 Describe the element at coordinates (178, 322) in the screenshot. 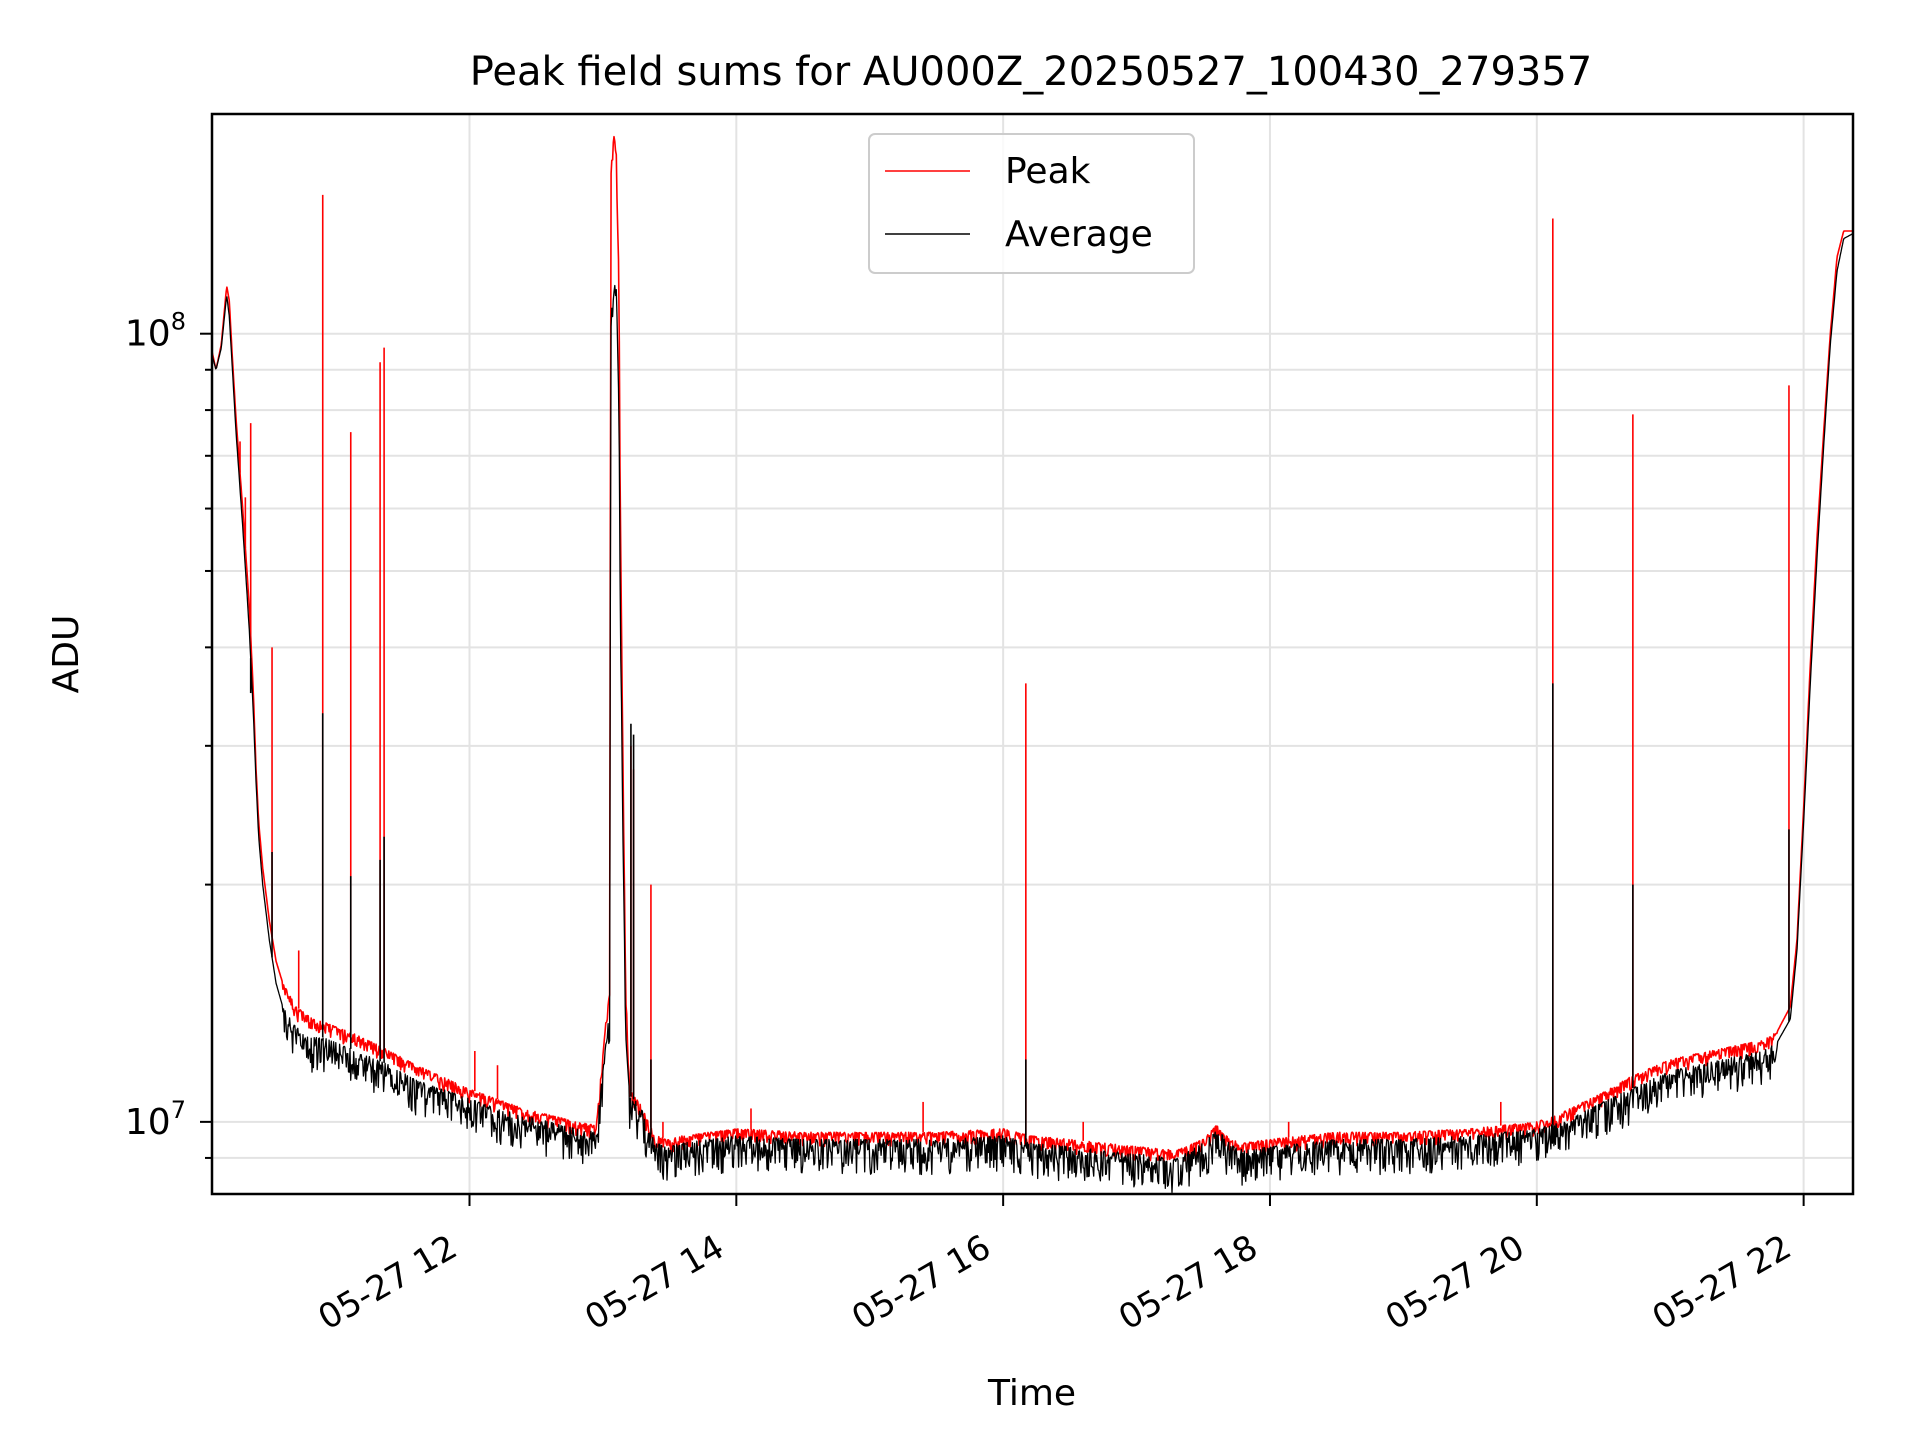

I see `y-tick-label-exponent: 8` at that location.